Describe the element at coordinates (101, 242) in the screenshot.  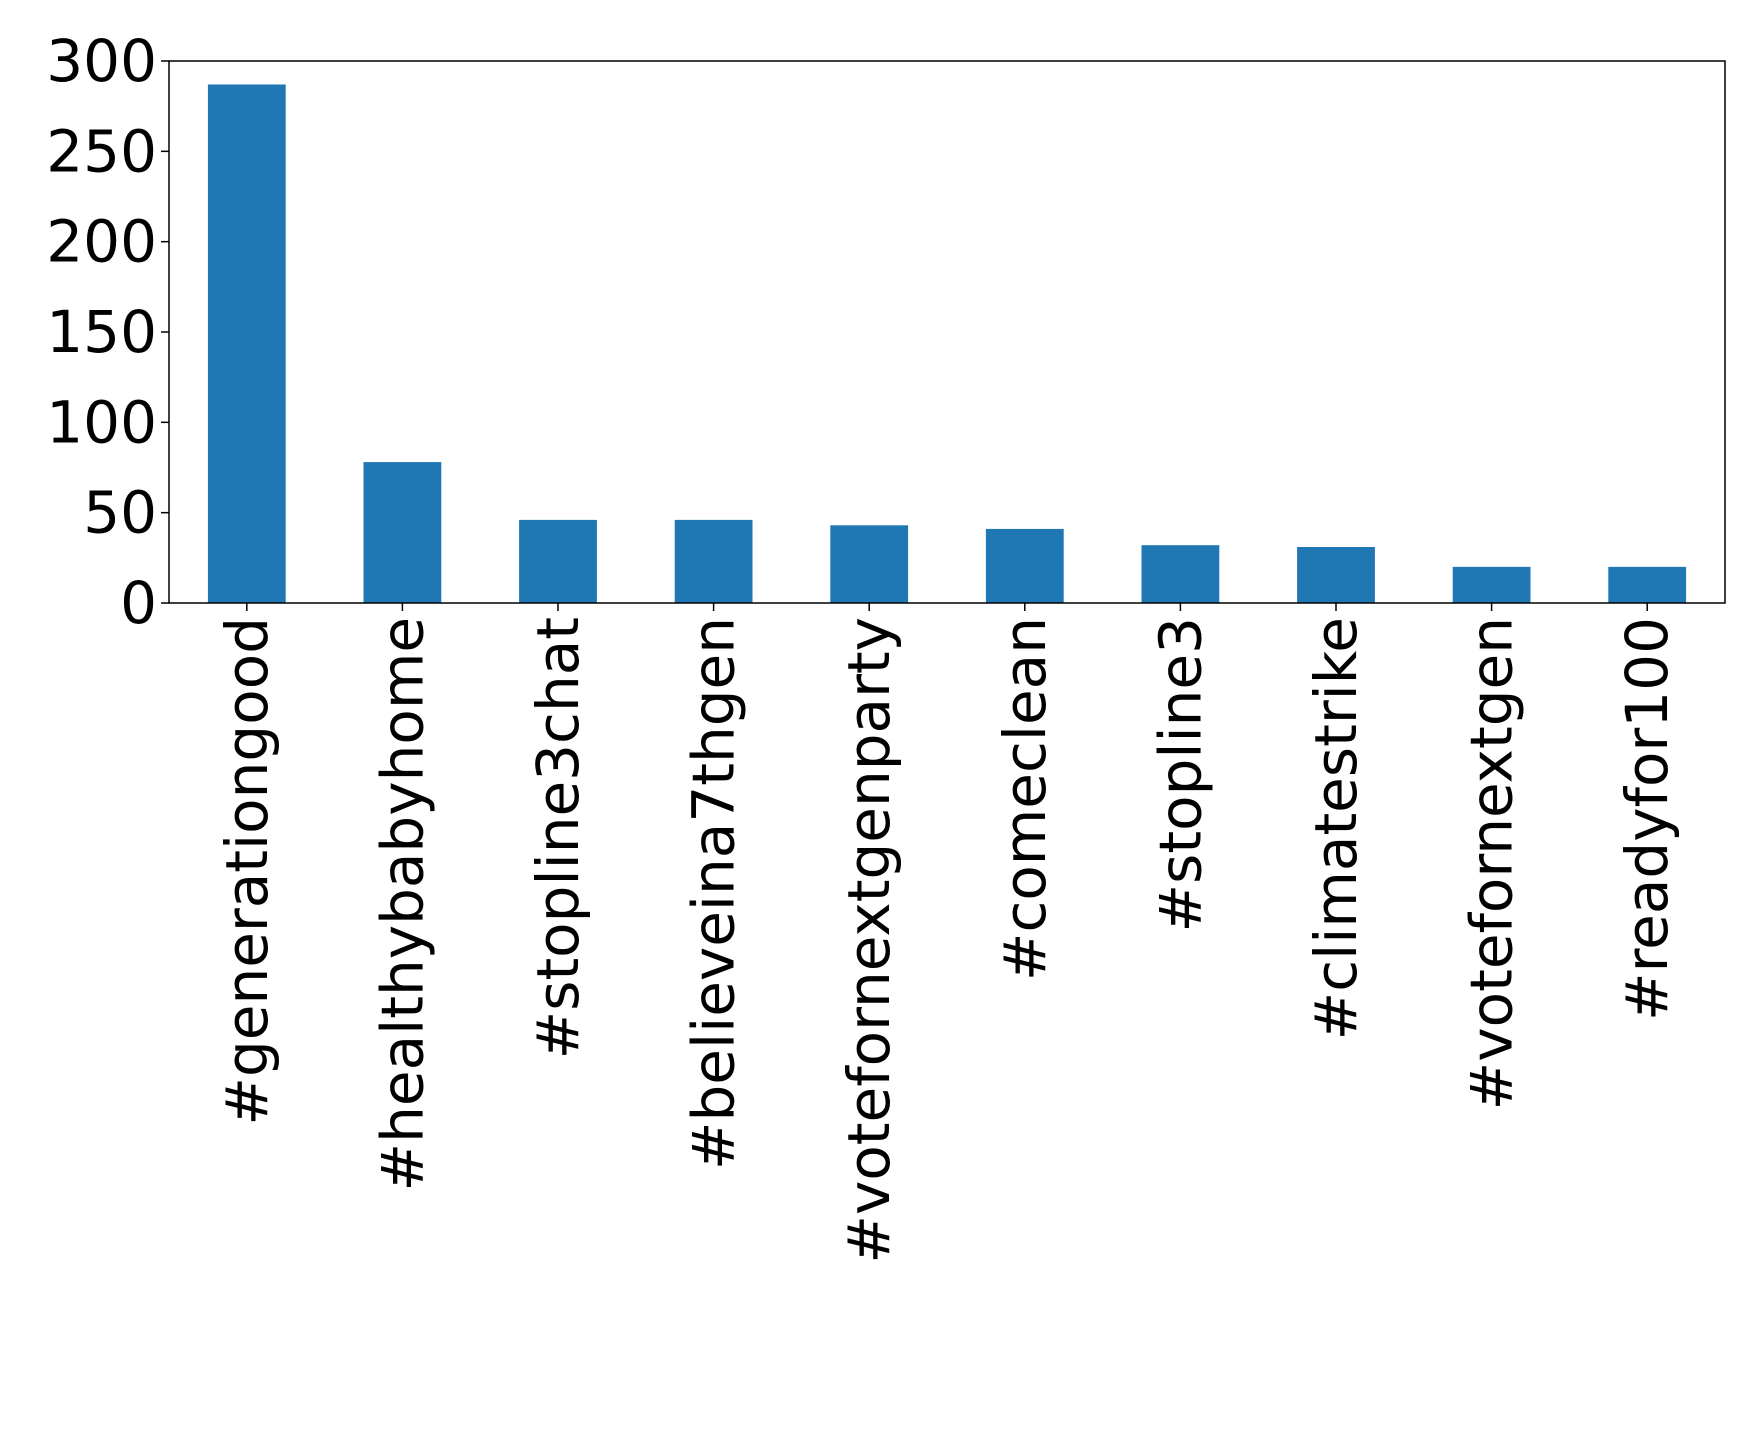
I see `y-tick-label: 200` at that location.